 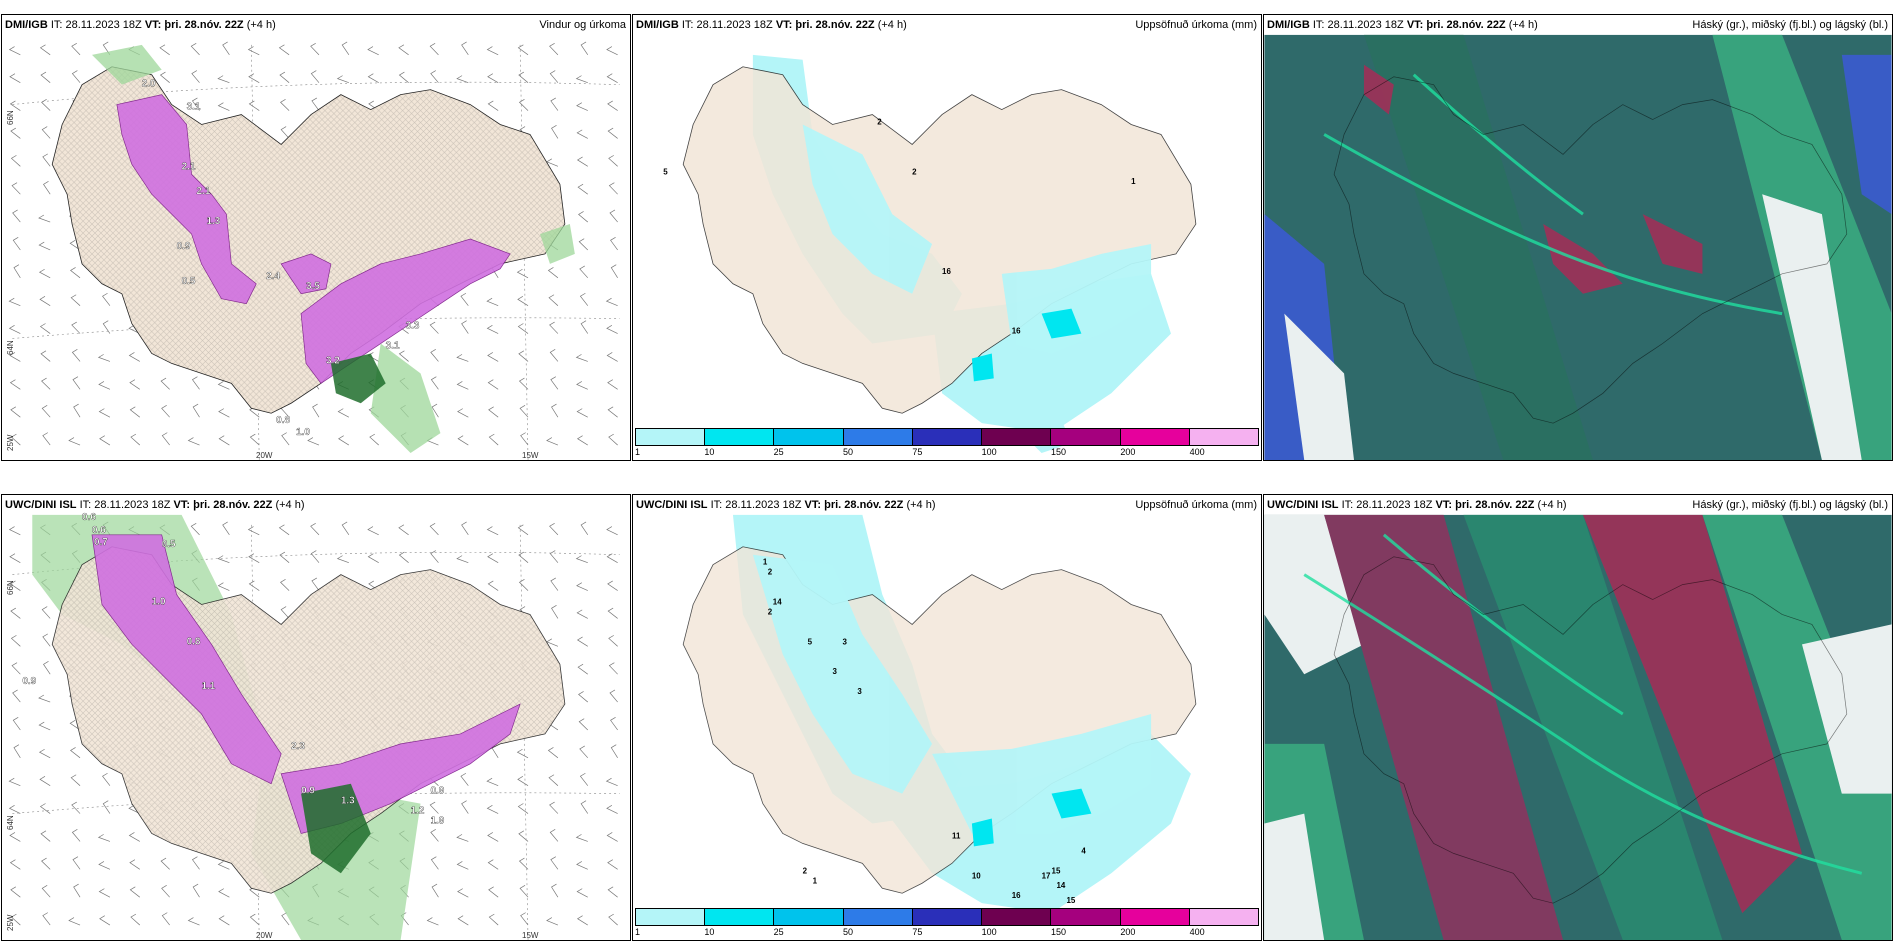 I want to click on precip-value-label: 2, so click(x=770, y=572).